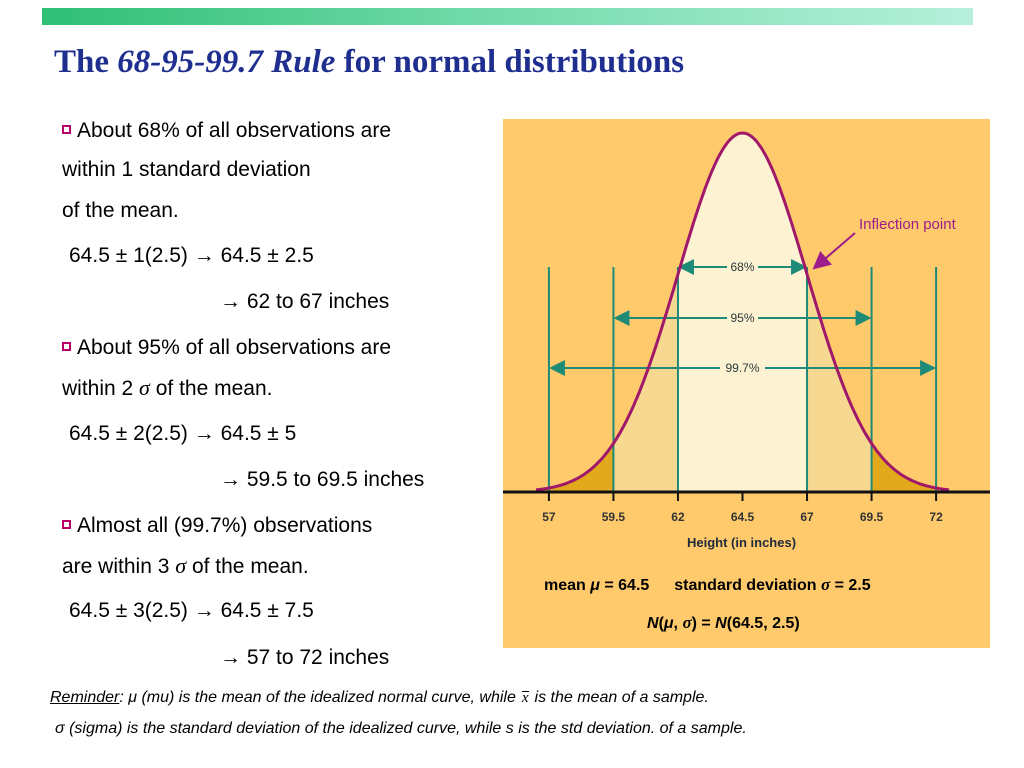 The height and width of the screenshot is (768, 1024). Describe the element at coordinates (872, 517) in the screenshot. I see `x-tick-label: 69.5` at that location.